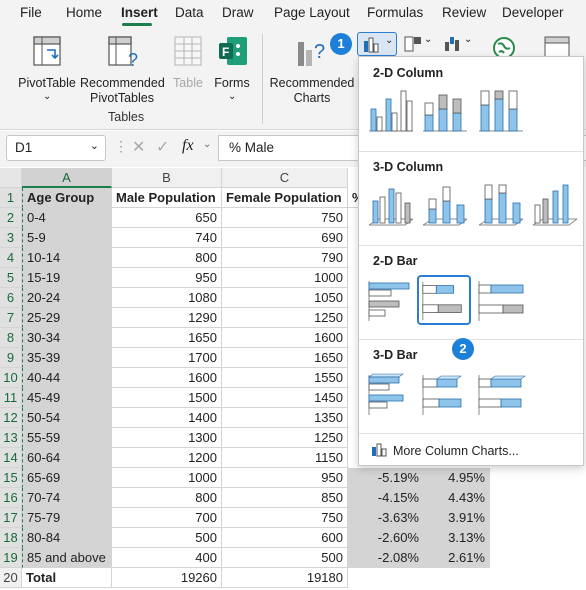  I want to click on row-header: 20, so click(11, 578).